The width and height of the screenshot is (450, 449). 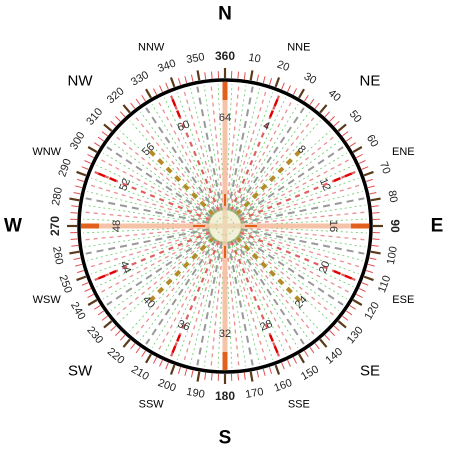 What do you see at coordinates (254, 393) in the screenshot?
I see `degree-label: 170` at bounding box center [254, 393].